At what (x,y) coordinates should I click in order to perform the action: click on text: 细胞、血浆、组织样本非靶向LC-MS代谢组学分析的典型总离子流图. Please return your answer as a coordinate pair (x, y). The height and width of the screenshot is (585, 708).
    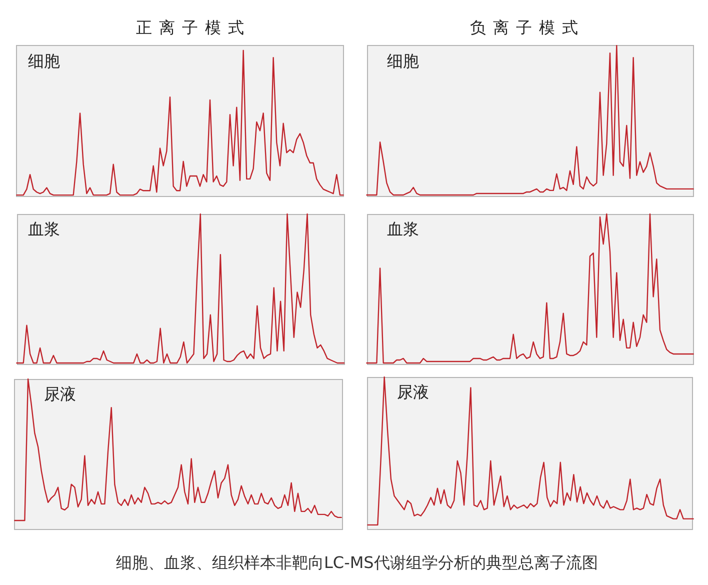
    Looking at the image, I should click on (357, 562).